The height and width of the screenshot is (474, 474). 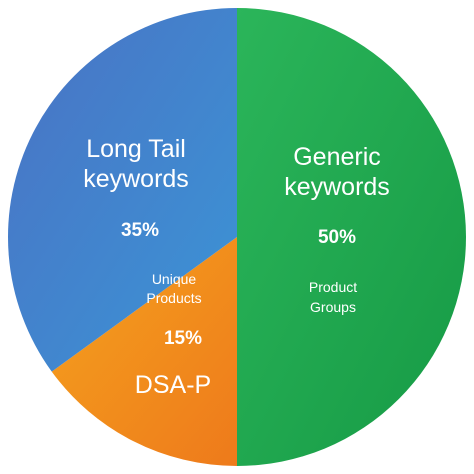 What do you see at coordinates (173, 298) in the screenshot?
I see `unique-products-label-line2: Products` at bounding box center [173, 298].